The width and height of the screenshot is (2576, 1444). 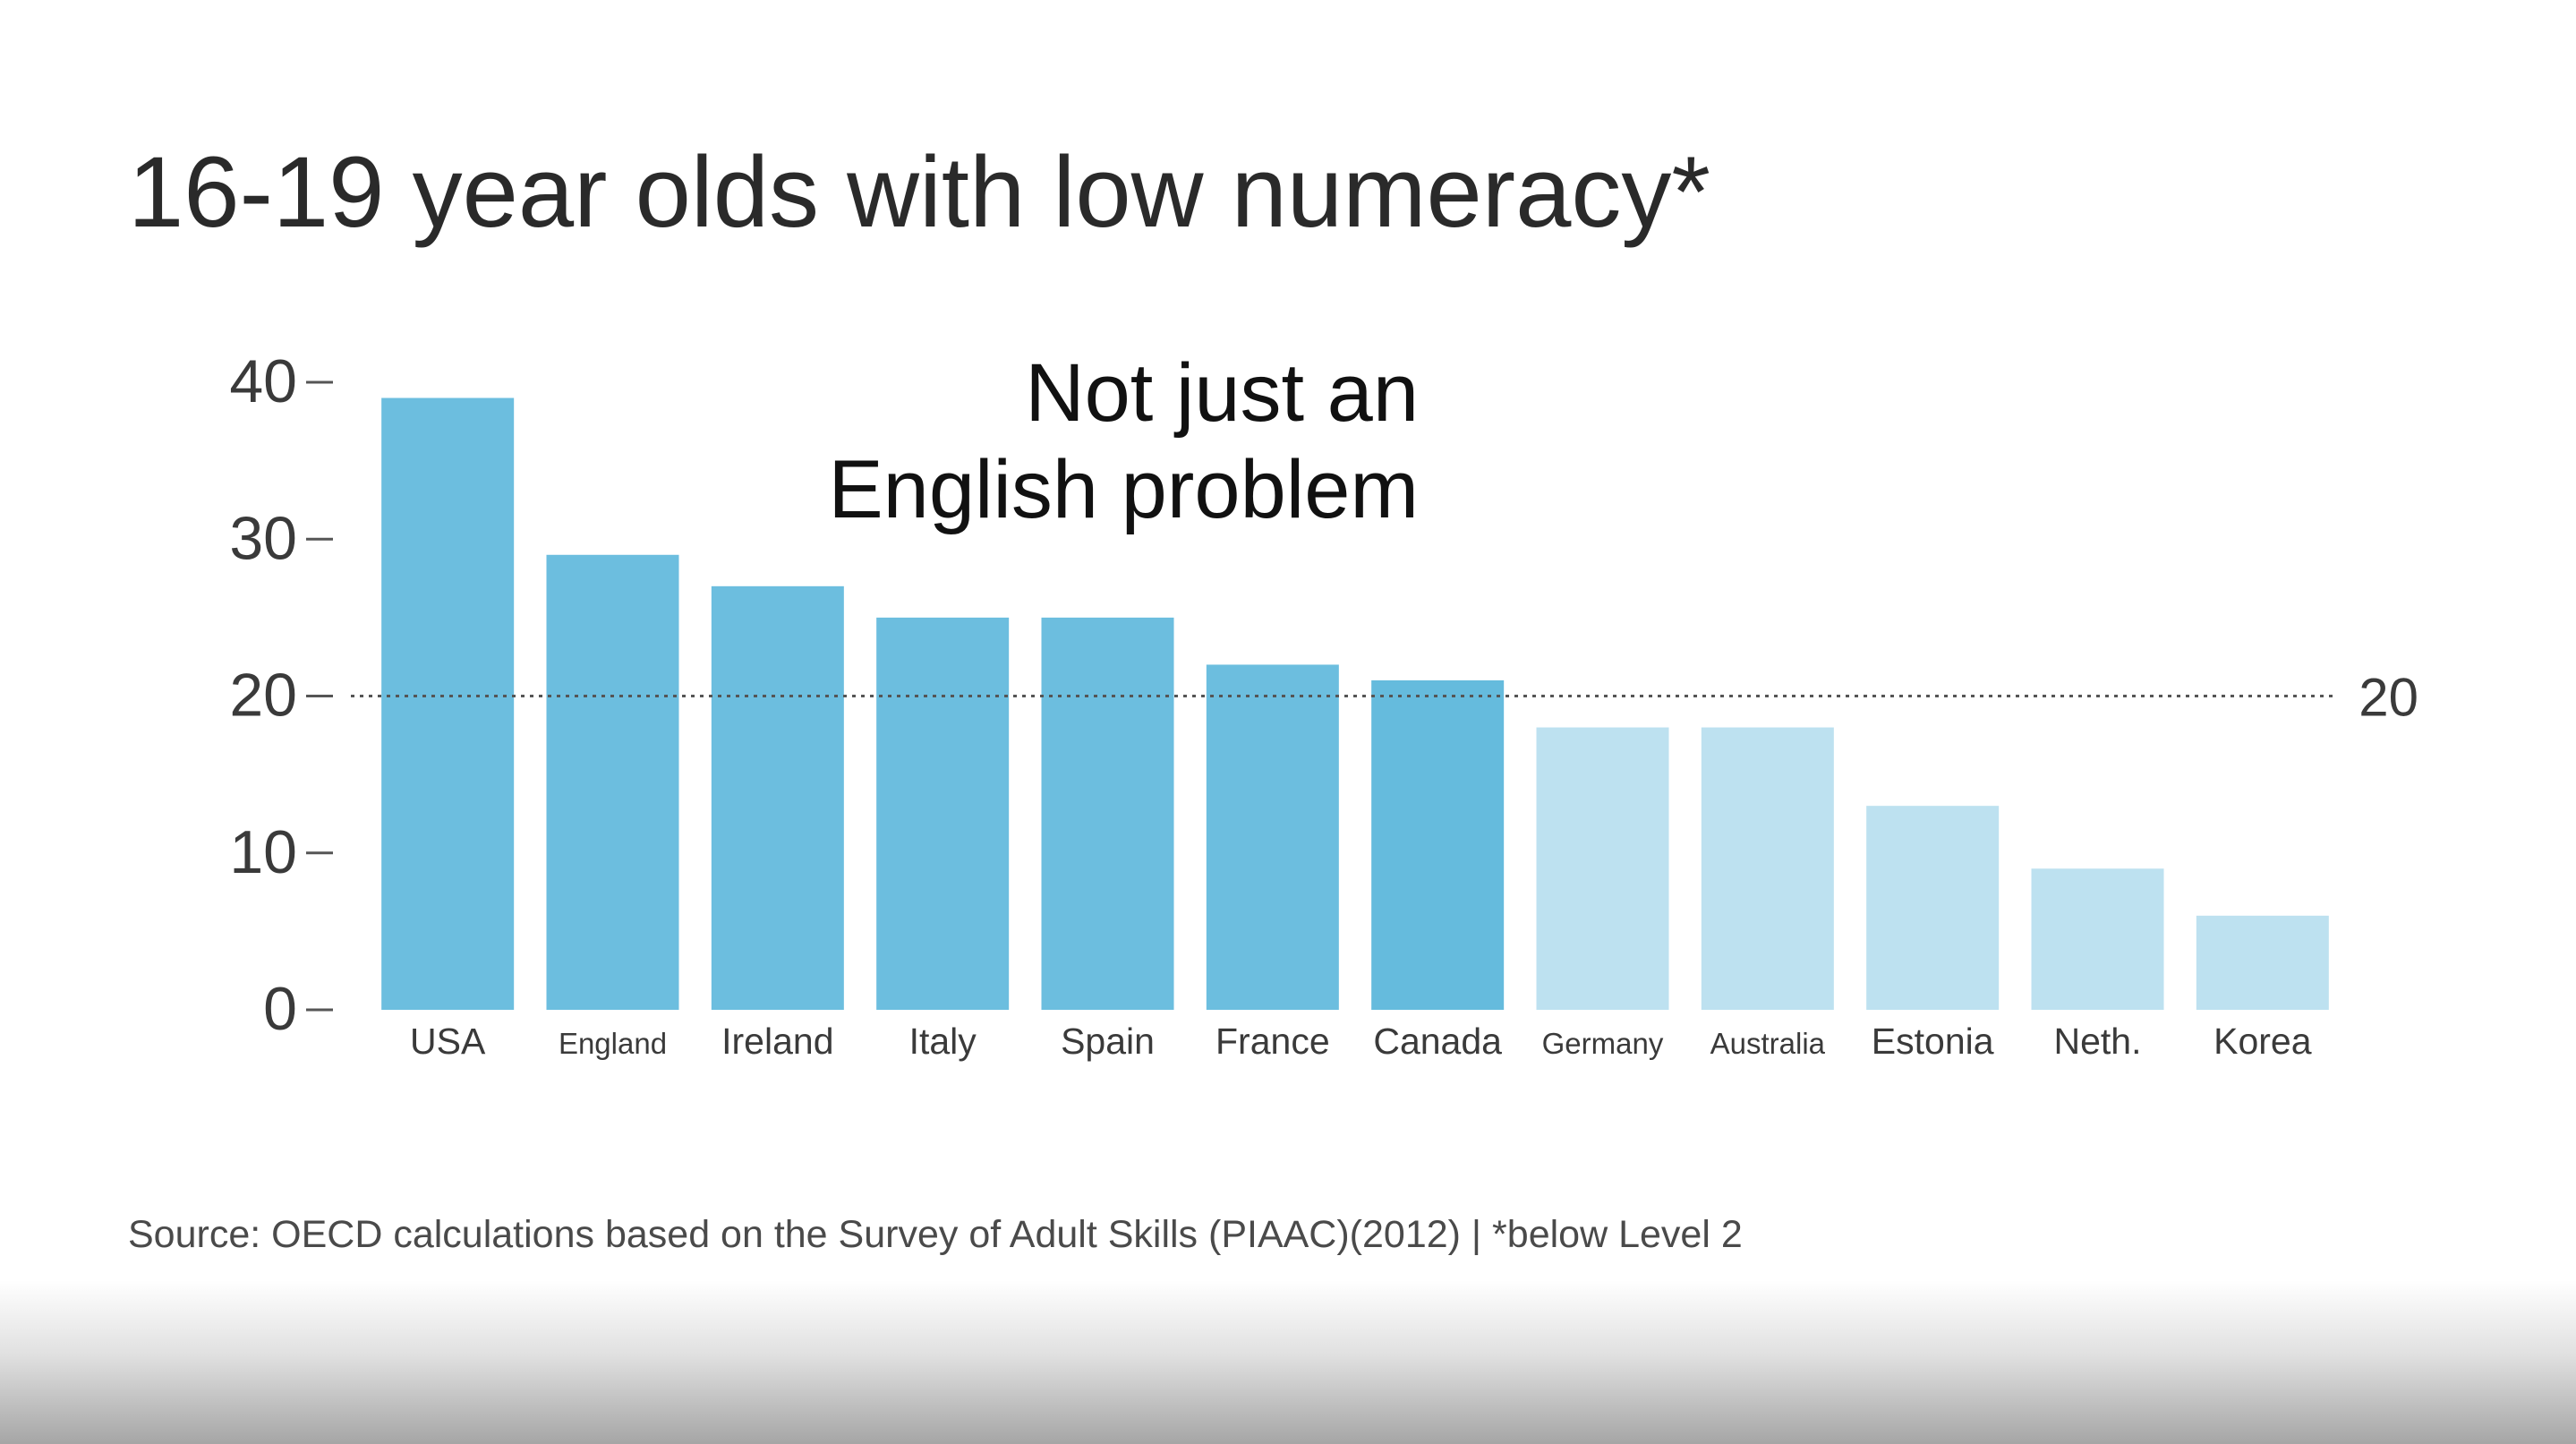 What do you see at coordinates (280, 1009) in the screenshot?
I see `y-tick-label: 0` at bounding box center [280, 1009].